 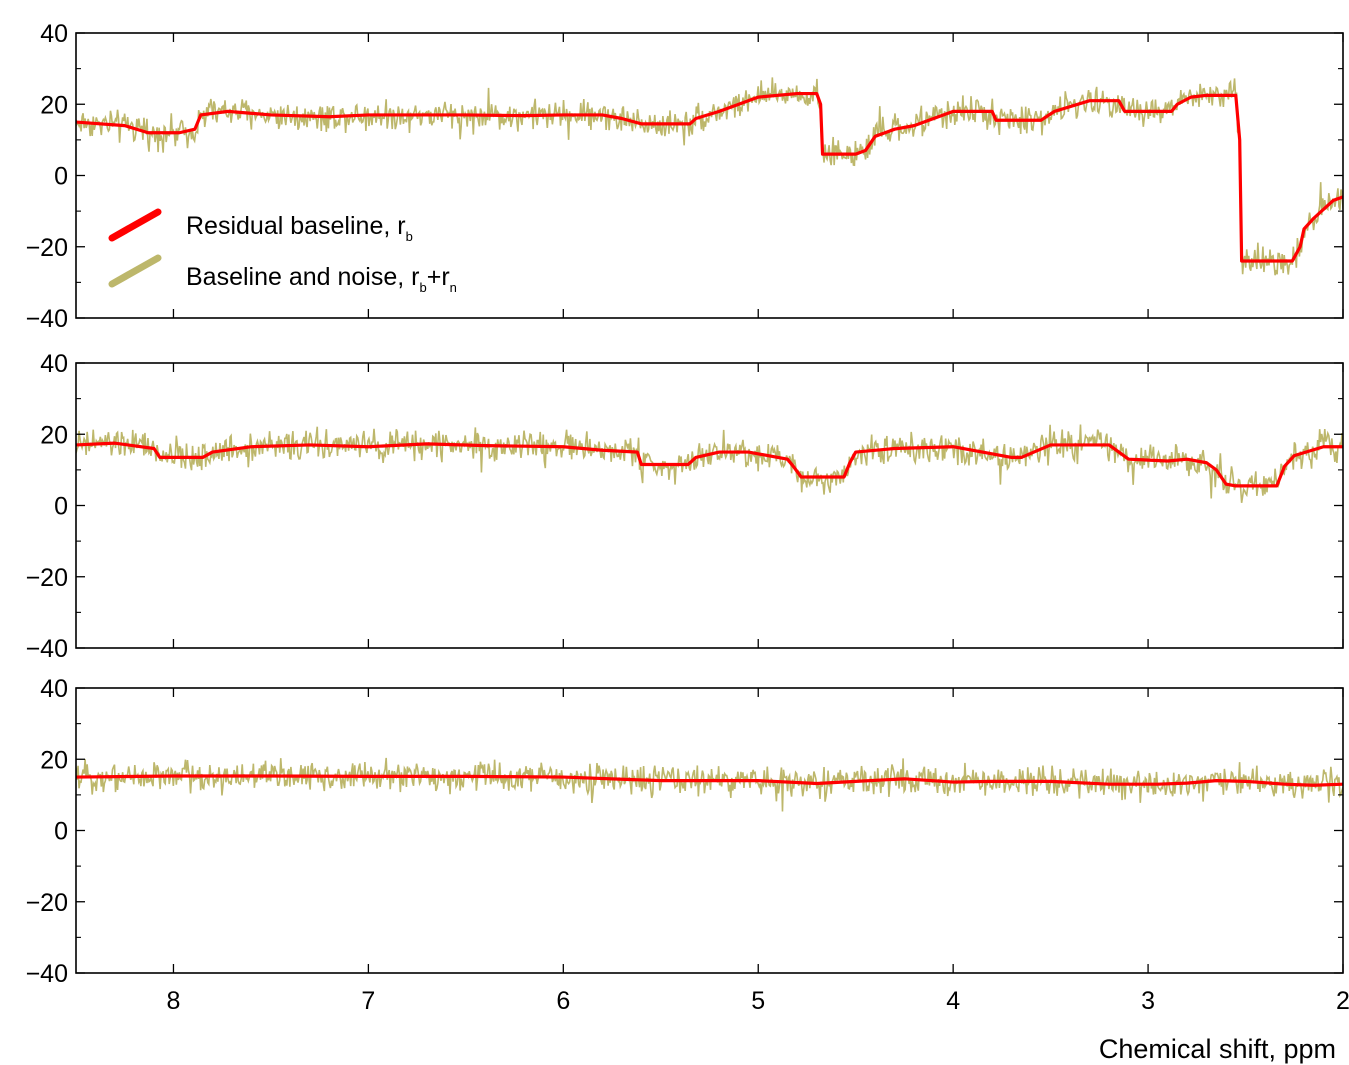 I want to click on y-tick-label-bottom: 20, so click(x=54, y=760).